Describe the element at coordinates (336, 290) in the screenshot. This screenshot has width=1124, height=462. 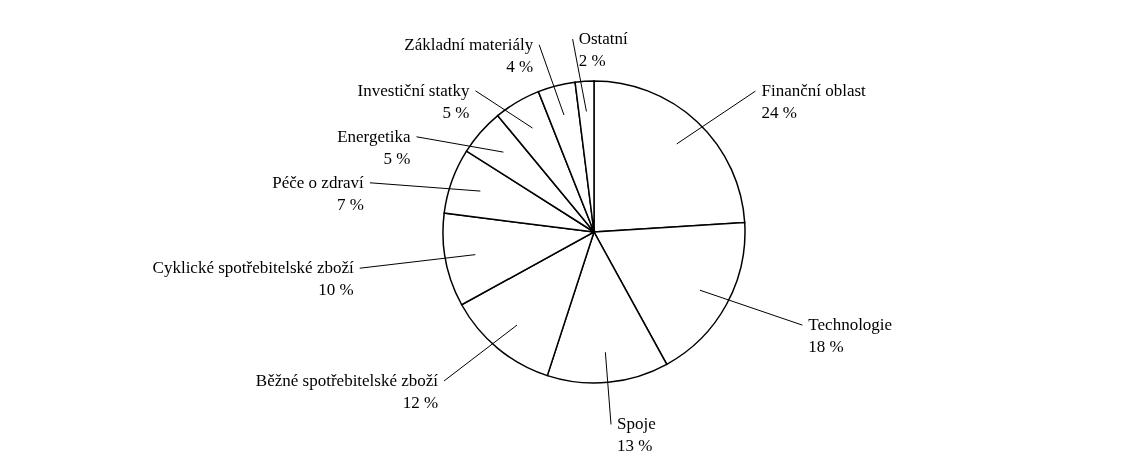
I see `data-label: 10 %` at that location.